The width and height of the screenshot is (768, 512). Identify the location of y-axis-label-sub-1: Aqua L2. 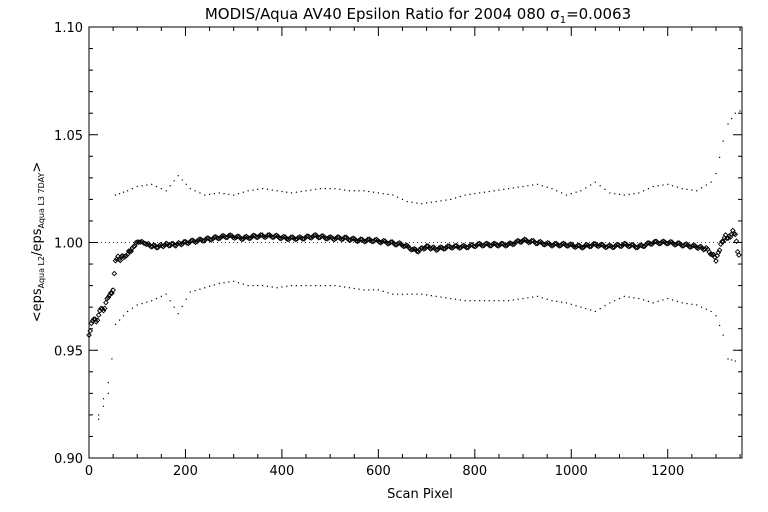
(41, 272).